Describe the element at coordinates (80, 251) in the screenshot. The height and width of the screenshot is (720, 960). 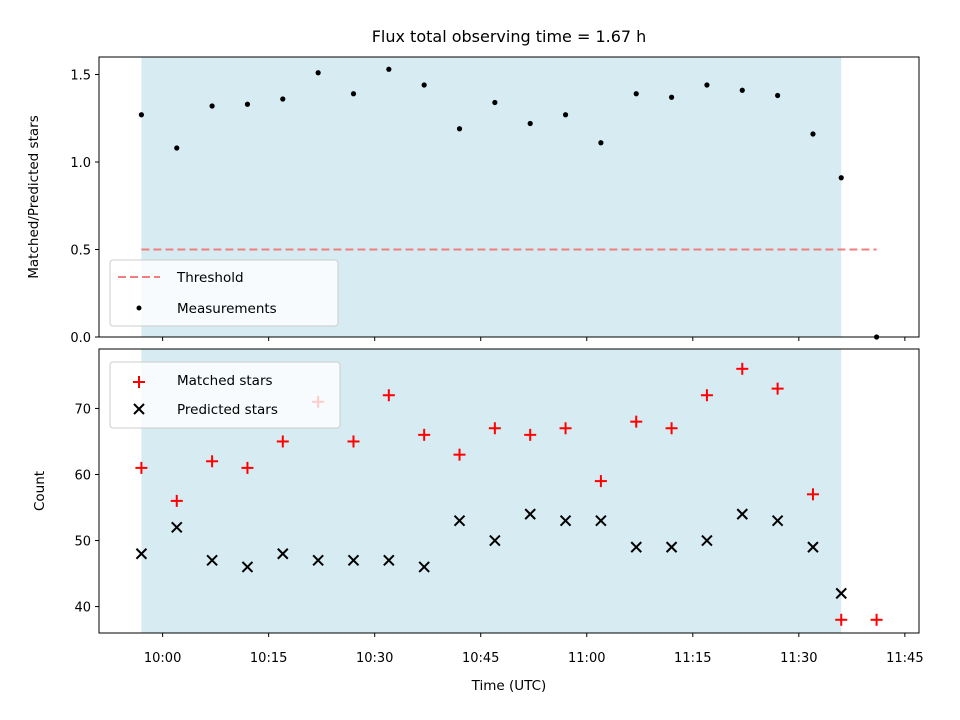
I see `top-y-tick-label: 0.5` at that location.